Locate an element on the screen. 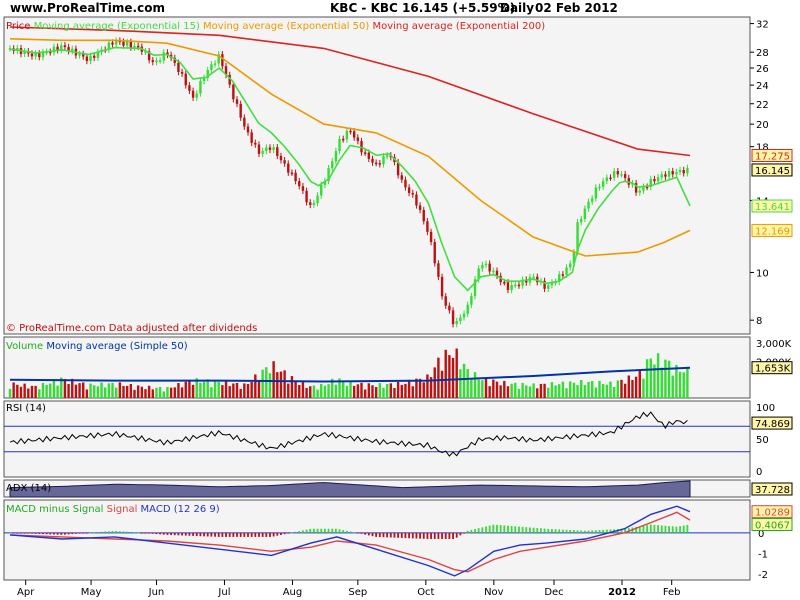 The image size is (800, 600). instrument-title: KBC - KBC is located at coordinates (364, 8).